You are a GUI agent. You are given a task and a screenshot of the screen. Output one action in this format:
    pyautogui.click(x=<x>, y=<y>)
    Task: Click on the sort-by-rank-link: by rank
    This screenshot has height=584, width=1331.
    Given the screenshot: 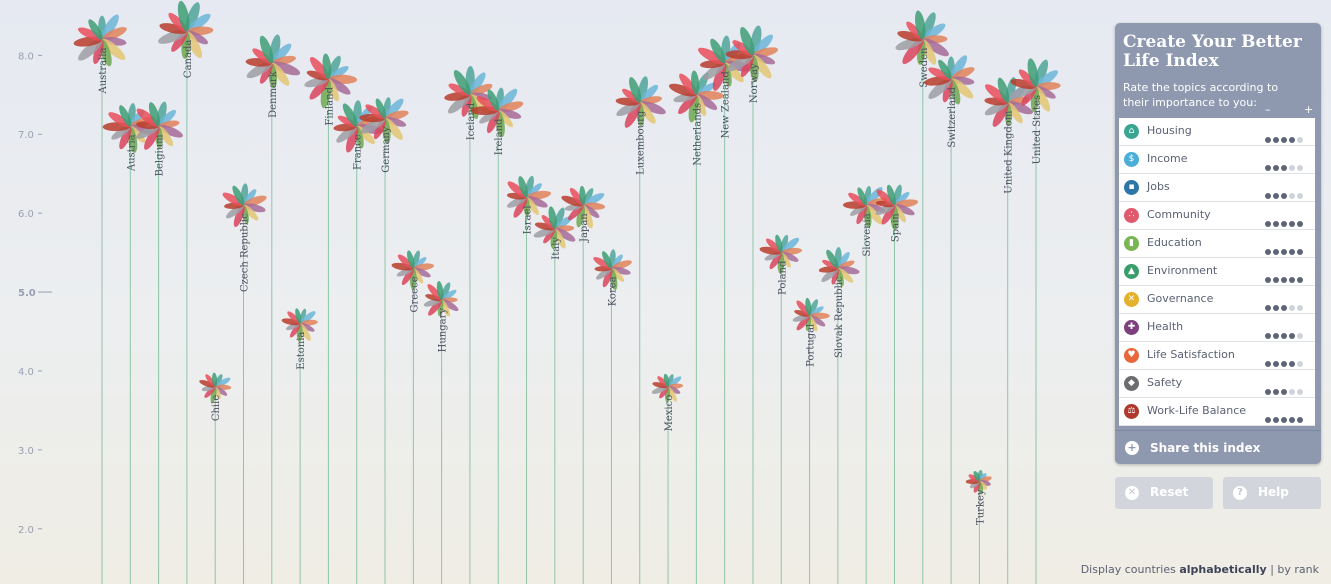 What is the action you would take?
    pyautogui.click(x=1298, y=569)
    